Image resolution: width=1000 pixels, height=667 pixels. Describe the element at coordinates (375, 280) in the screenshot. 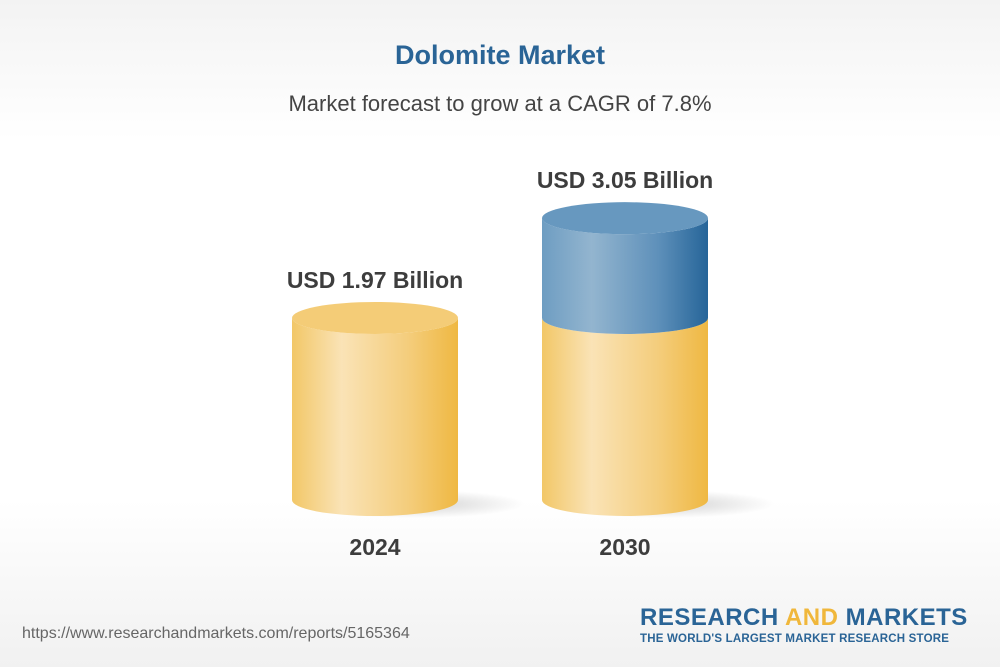

I see `data-label-2024: USD 1.97 Billion` at that location.